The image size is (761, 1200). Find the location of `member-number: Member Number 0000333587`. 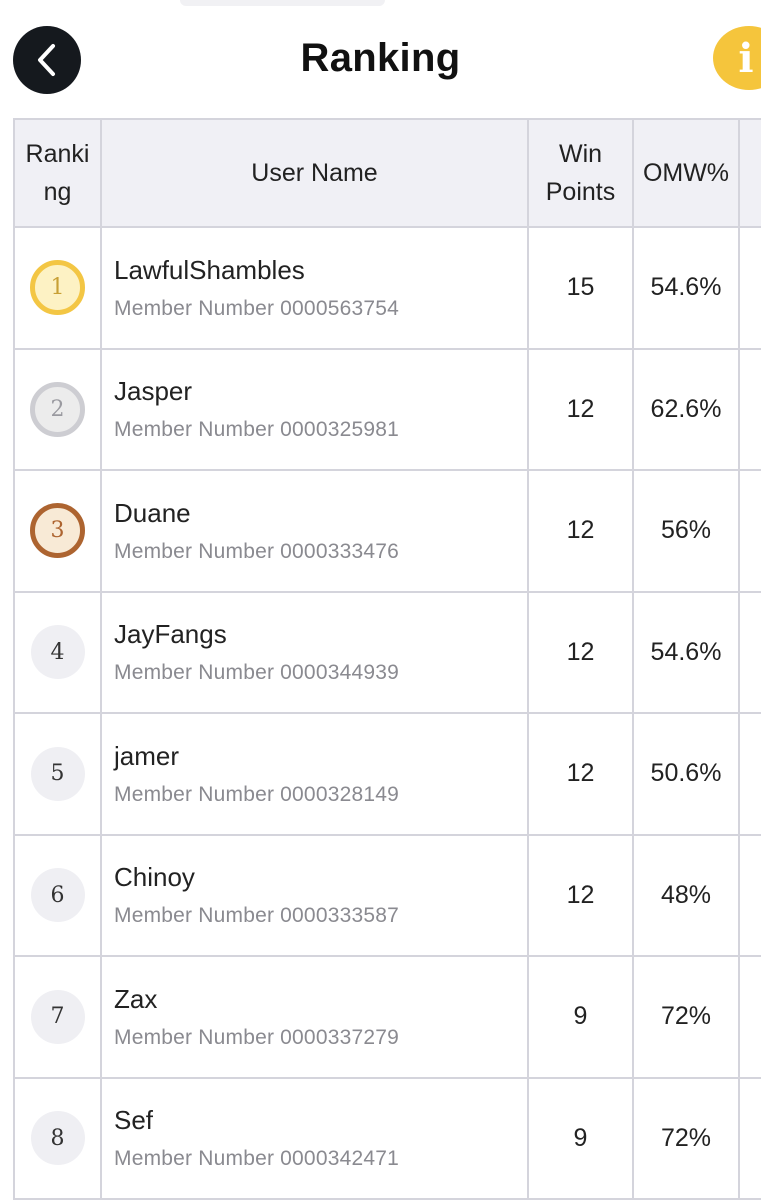

member-number: Member Number 0000333587 is located at coordinates (256, 916).